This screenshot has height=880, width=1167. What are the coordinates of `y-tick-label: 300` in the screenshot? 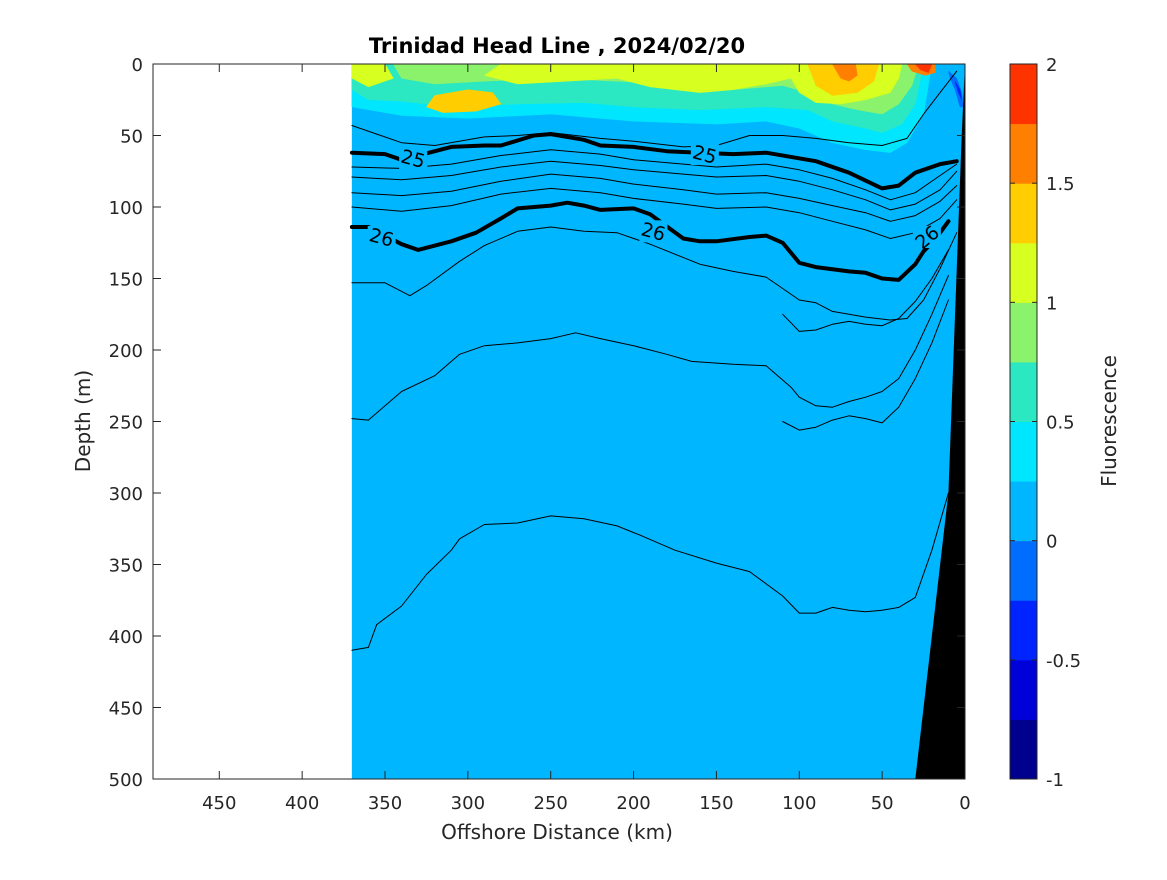 It's located at (126, 494).